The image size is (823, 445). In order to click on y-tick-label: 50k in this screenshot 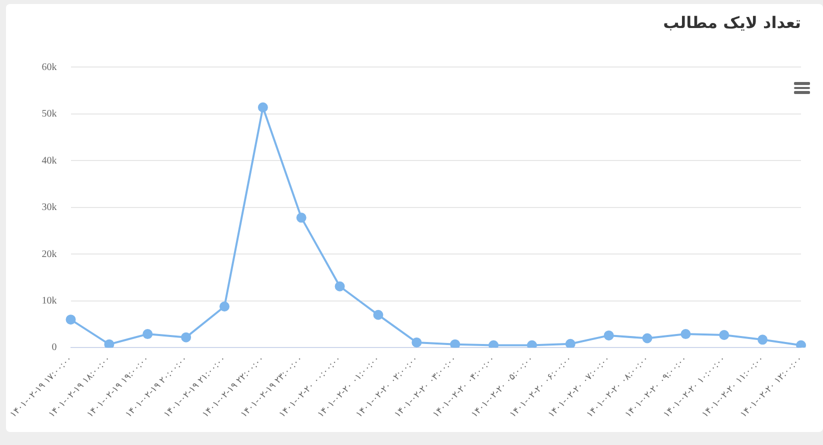, I will do `click(49, 114)`.